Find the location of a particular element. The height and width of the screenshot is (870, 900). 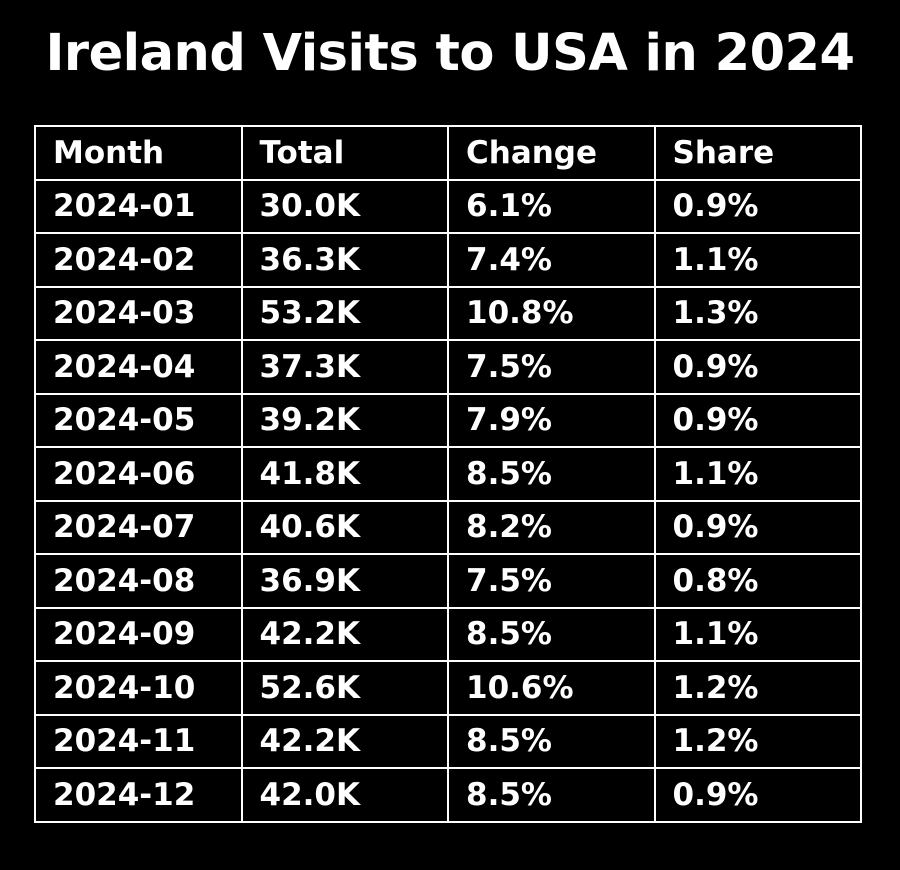

table-row: 2024-04 37.3K 7.5% 0.9% is located at coordinates (448, 367).